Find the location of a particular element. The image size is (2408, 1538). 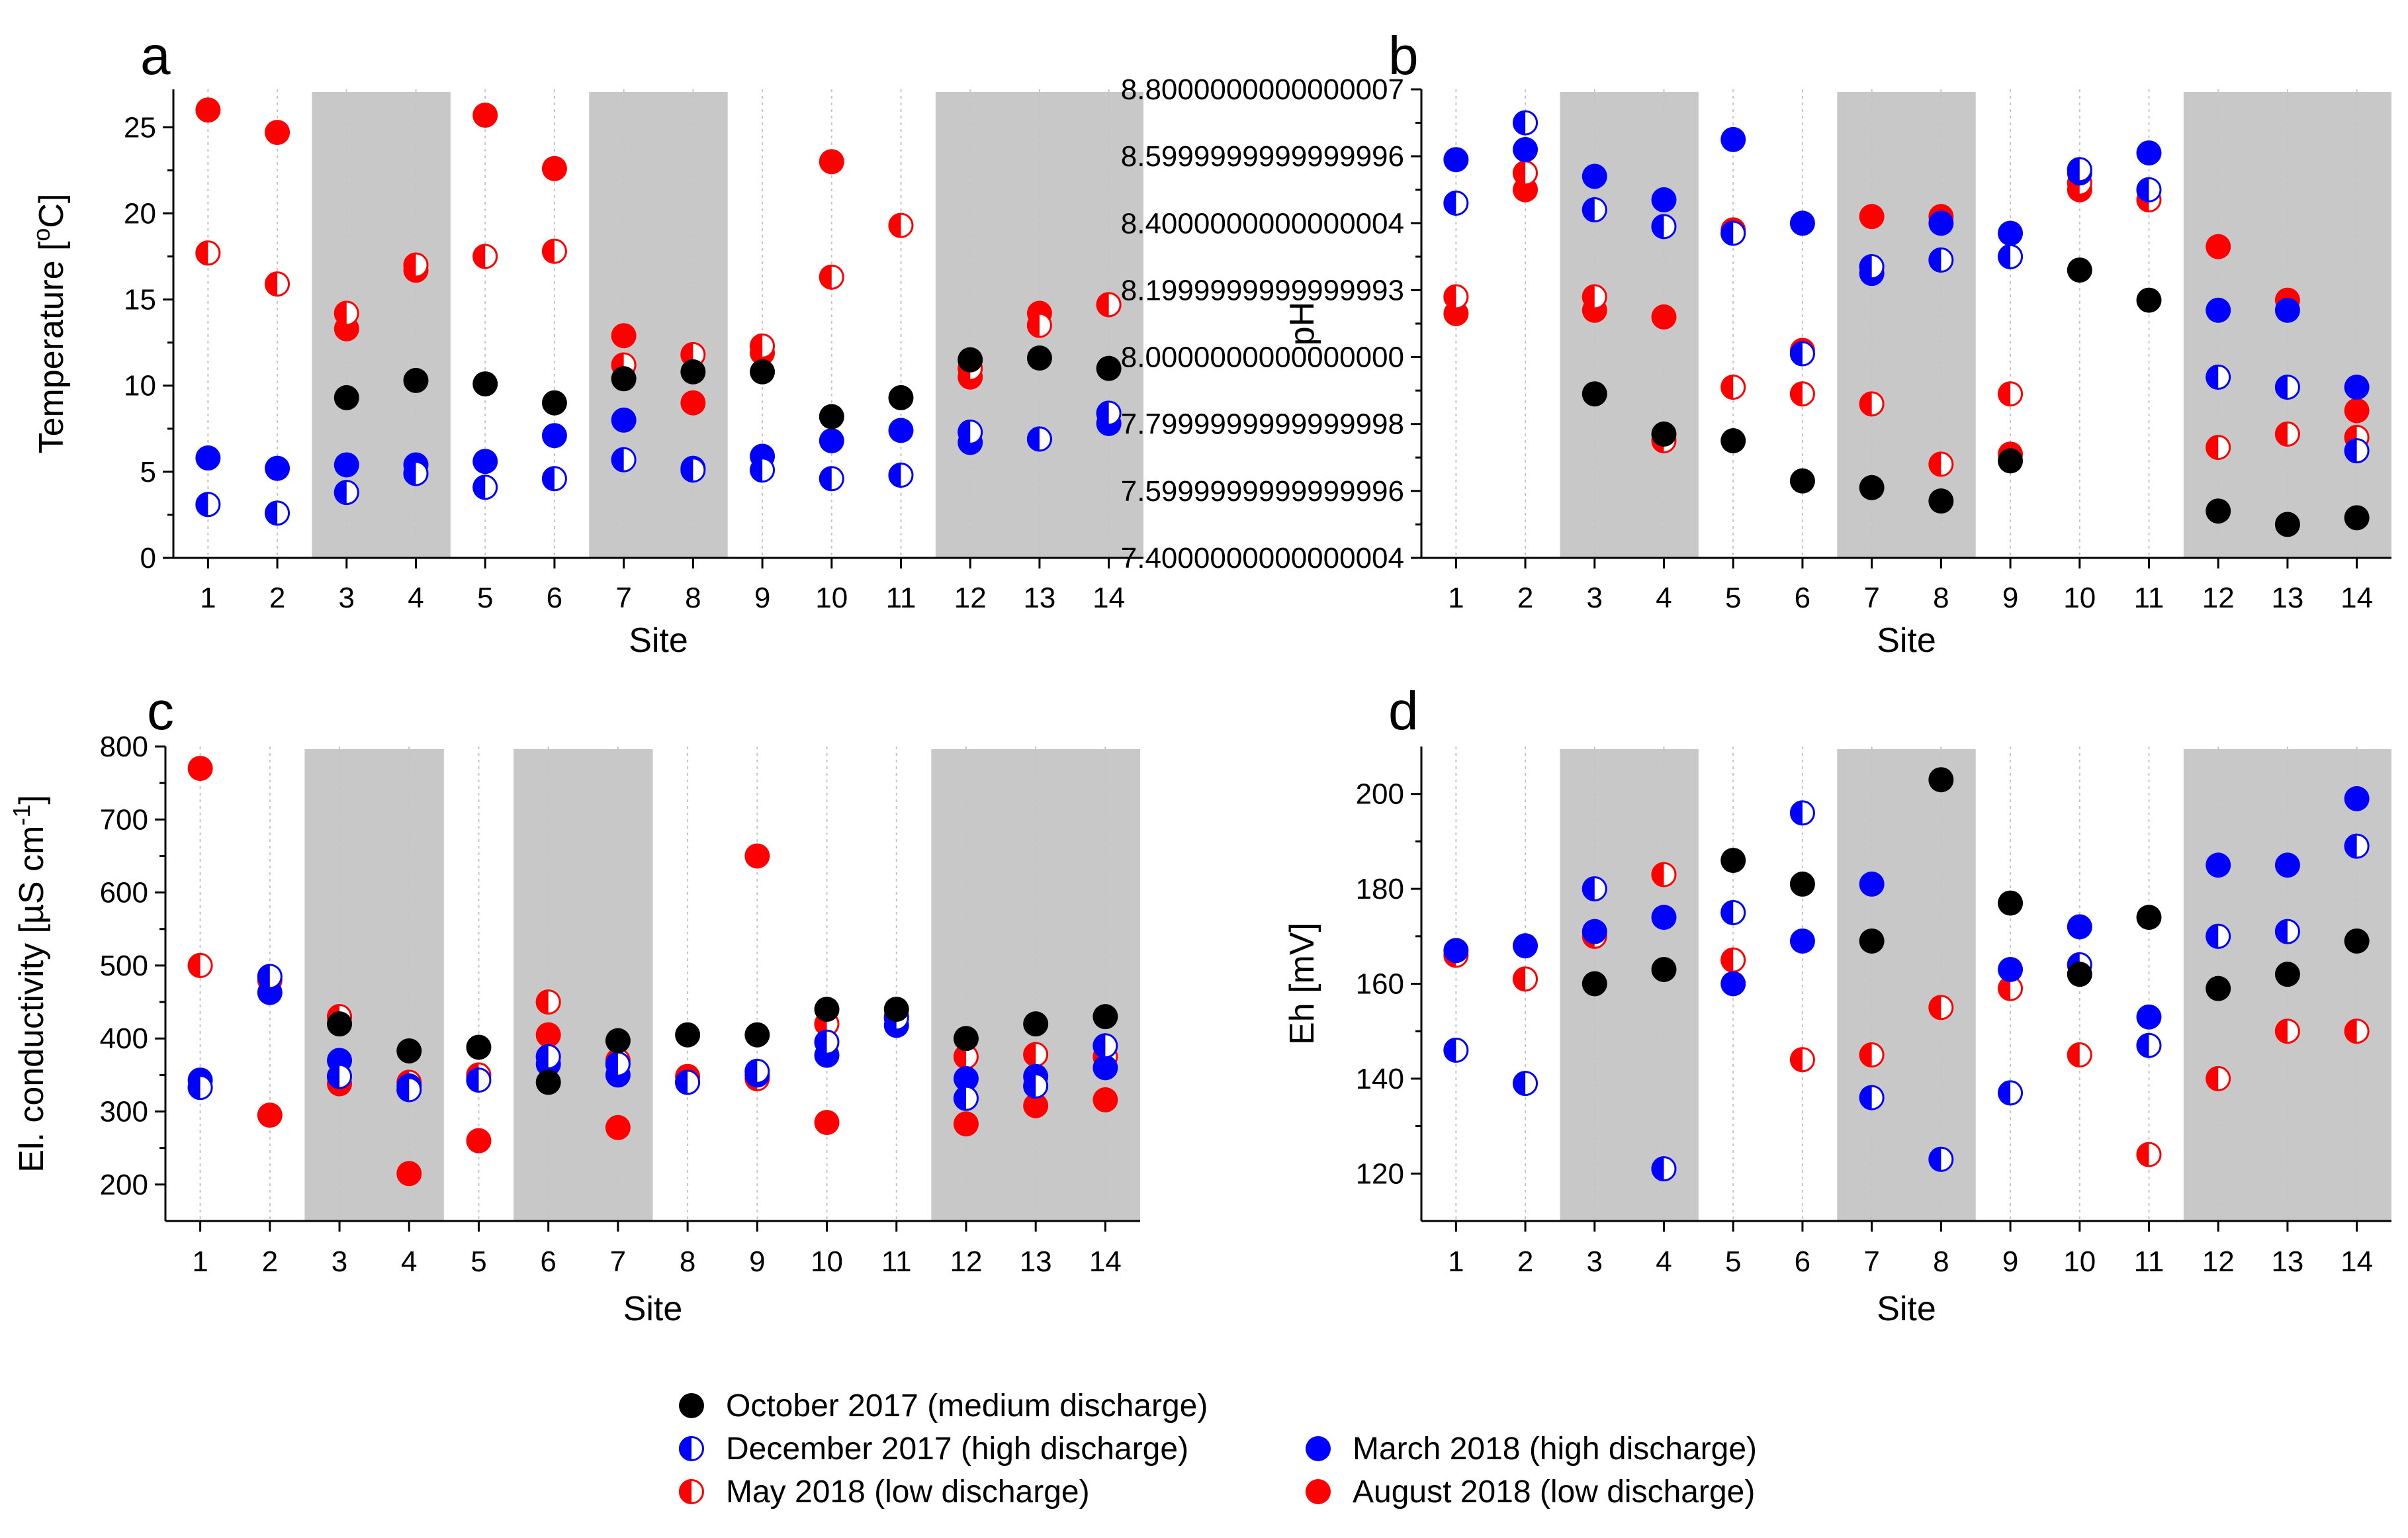

y-tick-label: 400 is located at coordinates (124, 1038).